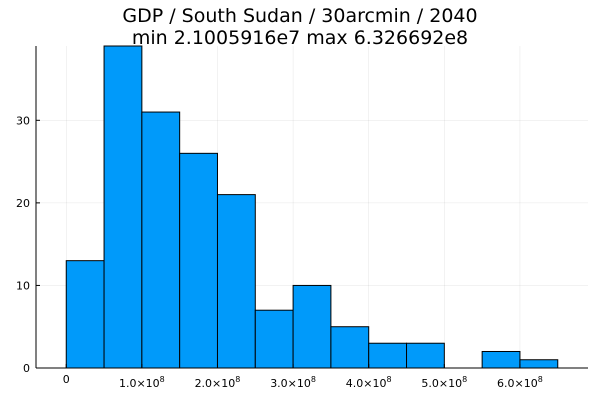  What do you see at coordinates (142, 382) in the screenshot?
I see `x-tick-label-1: 1.0×10⁸` at bounding box center [142, 382].